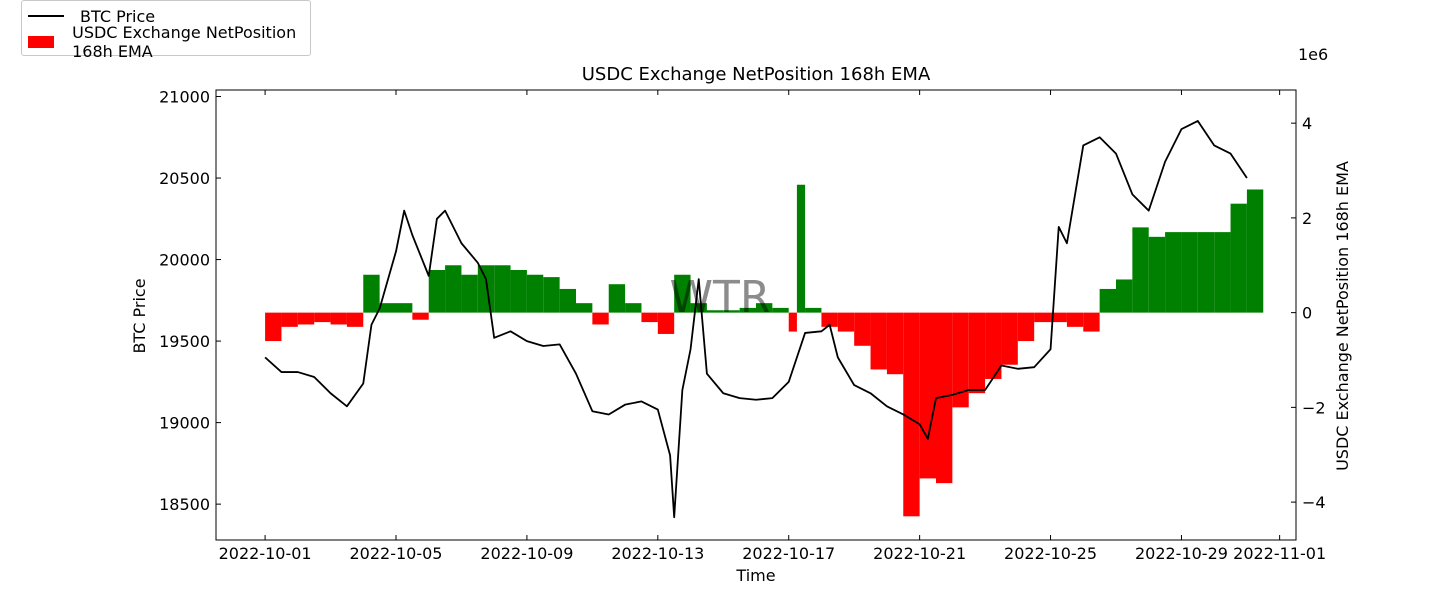  I want to click on line-swatch, so click(46, 16).